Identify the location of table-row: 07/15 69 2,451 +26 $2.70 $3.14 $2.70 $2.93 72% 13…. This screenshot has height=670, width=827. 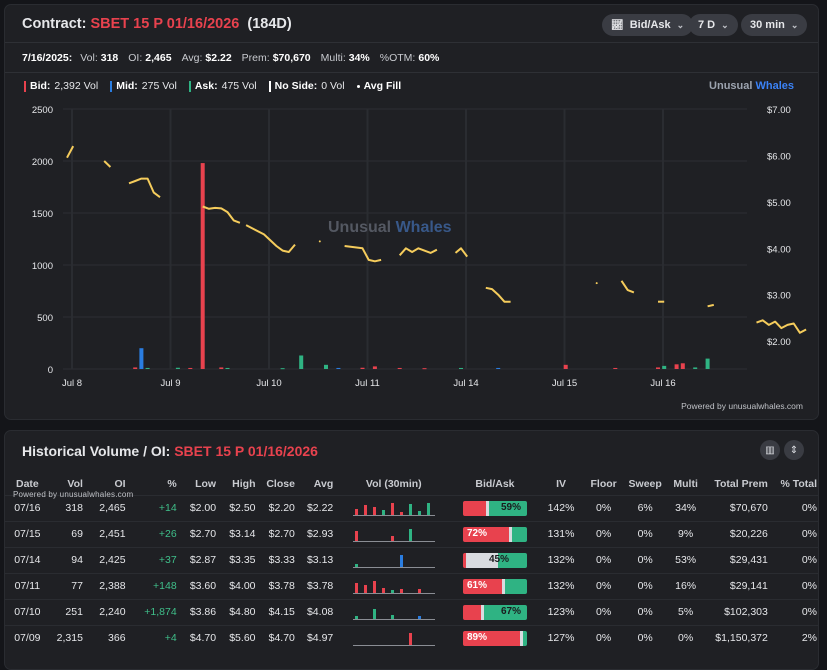
(411, 533).